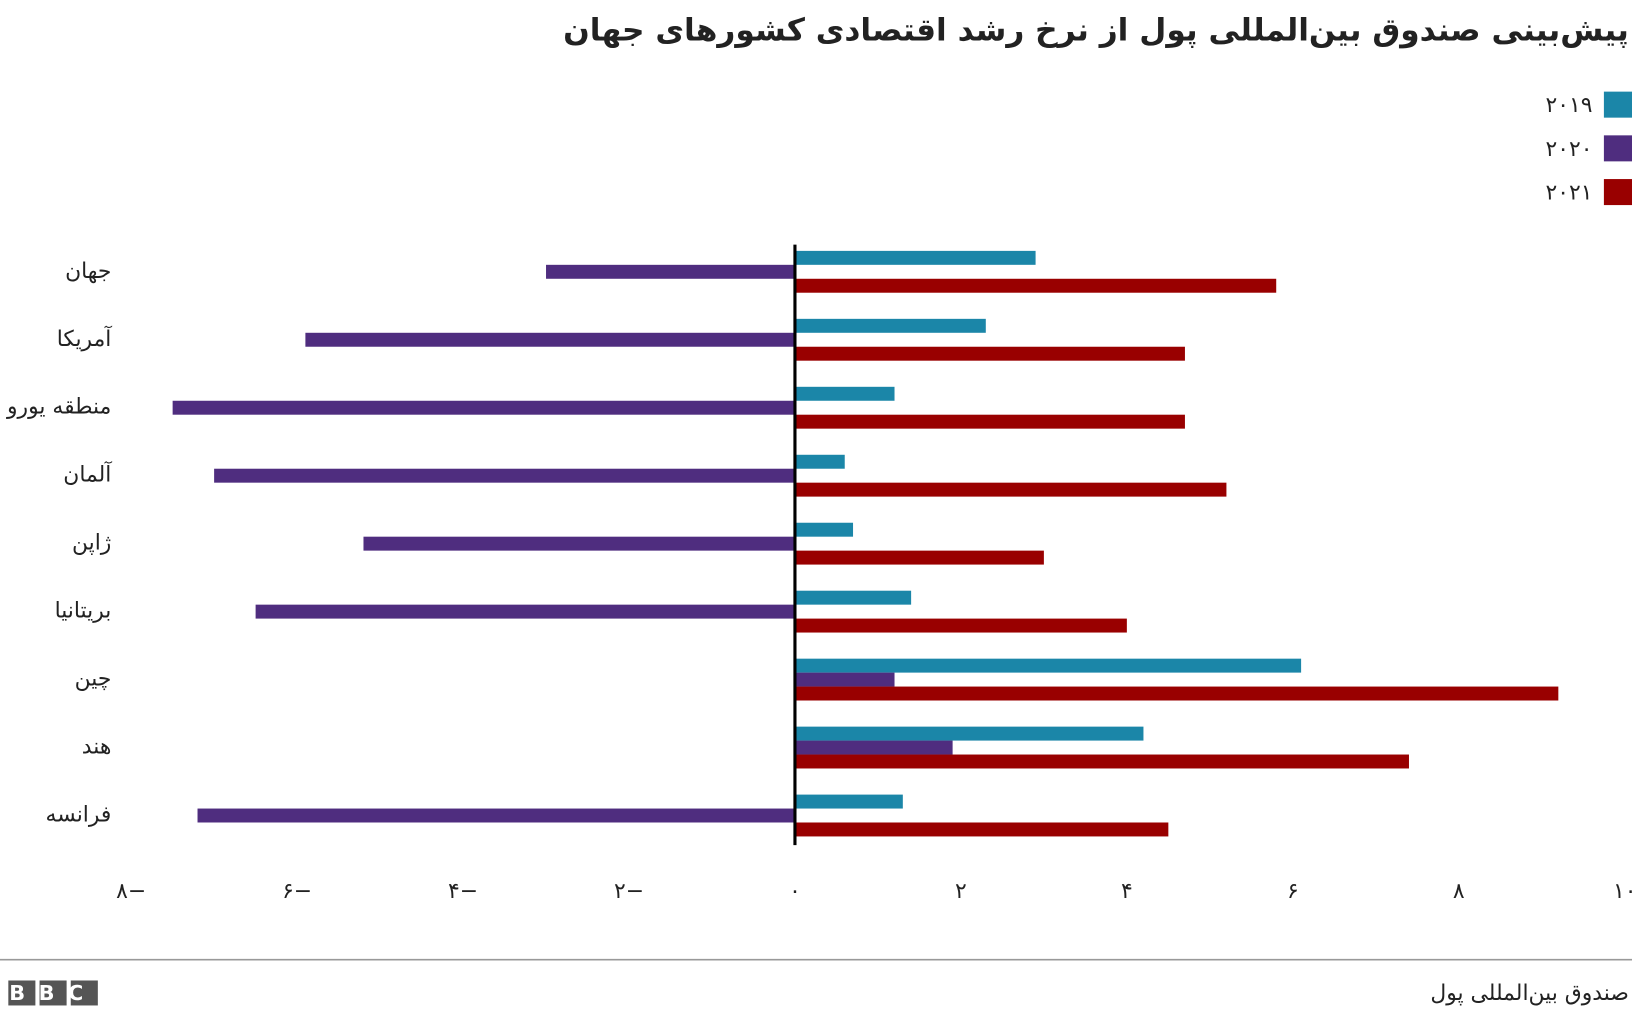  I want to click on x-tick-label: ۶, so click(1293, 891).